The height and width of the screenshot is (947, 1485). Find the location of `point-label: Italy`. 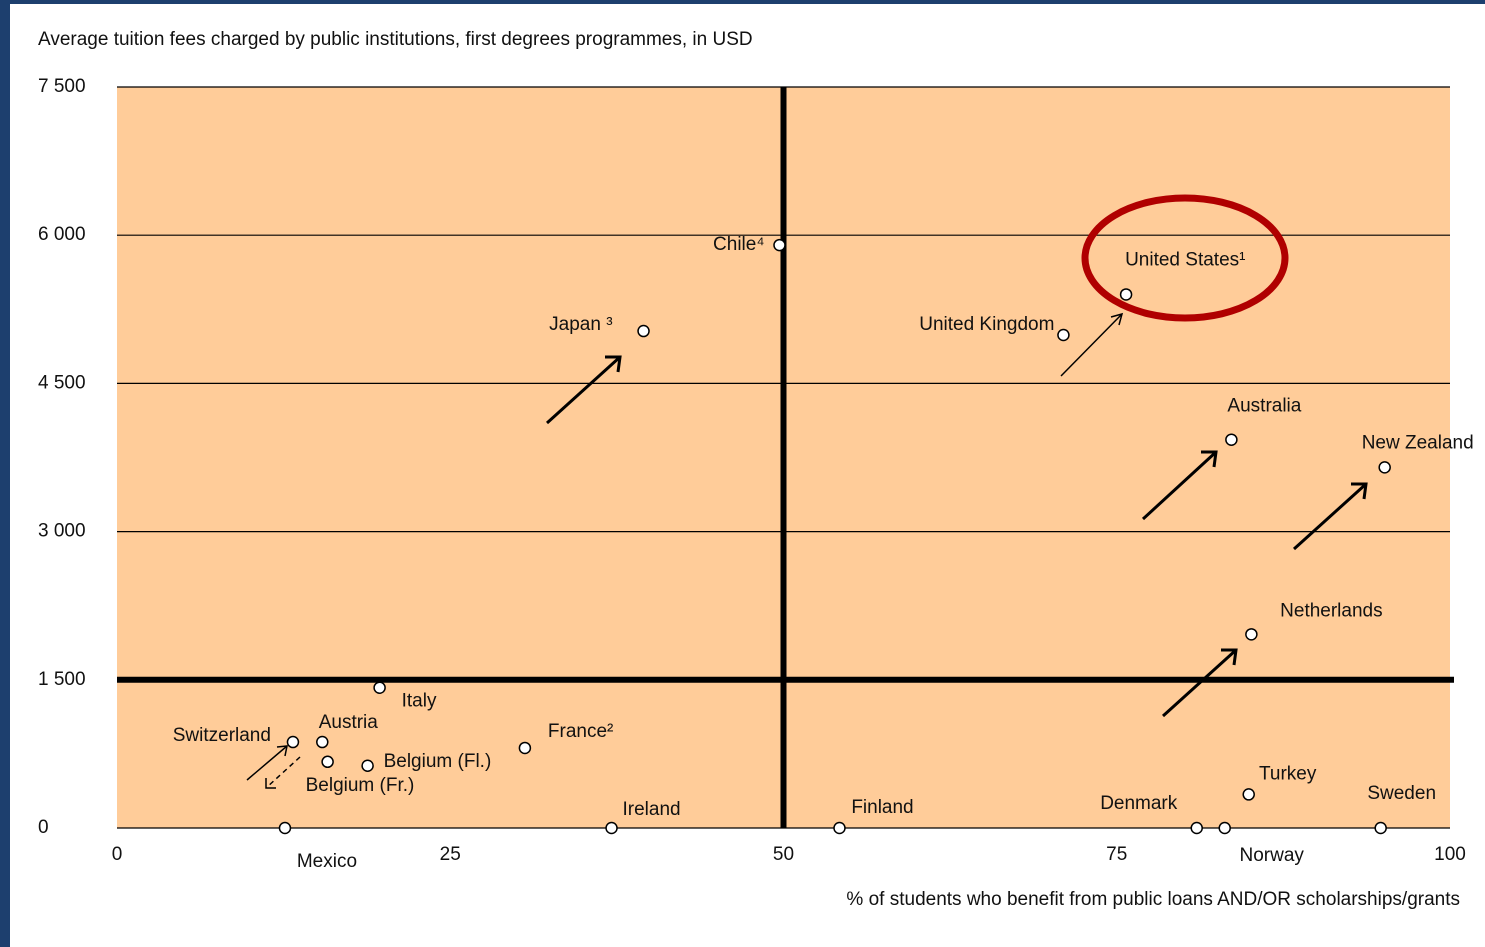

point-label: Italy is located at coordinates (419, 701).